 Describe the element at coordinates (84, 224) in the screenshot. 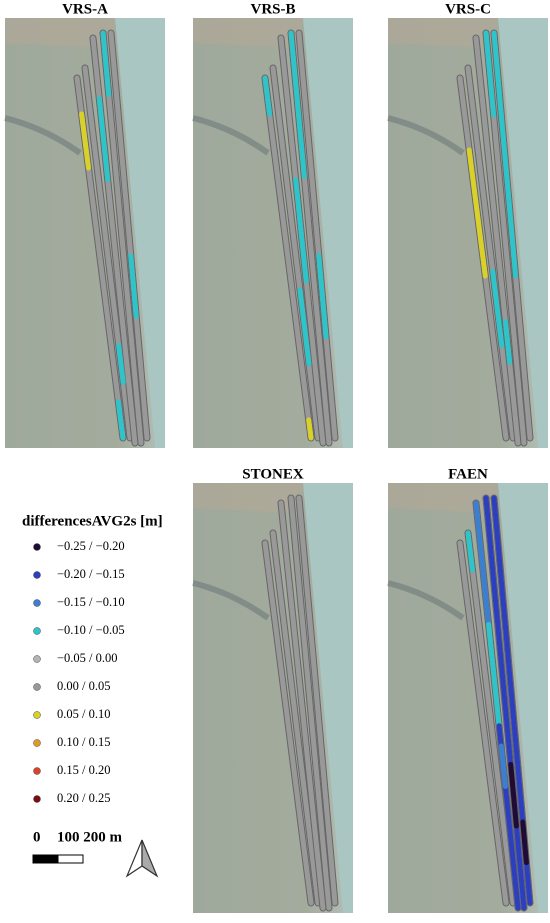

I see `map-panel: VRS-A` at that location.